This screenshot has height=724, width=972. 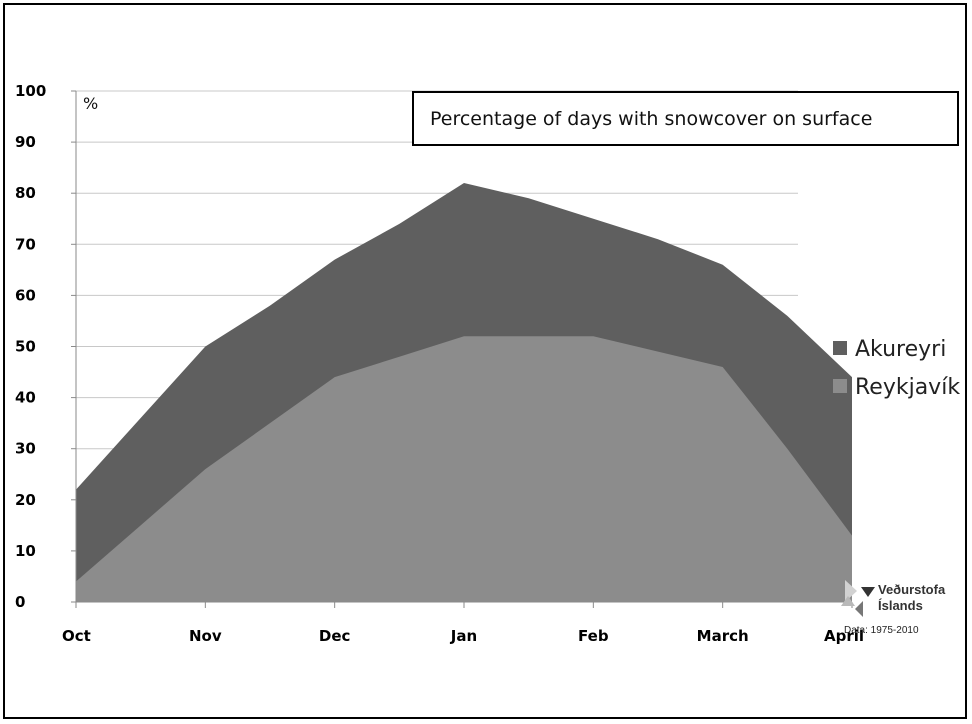 What do you see at coordinates (25, 500) in the screenshot?
I see `y-tick-label-20: 20` at bounding box center [25, 500].